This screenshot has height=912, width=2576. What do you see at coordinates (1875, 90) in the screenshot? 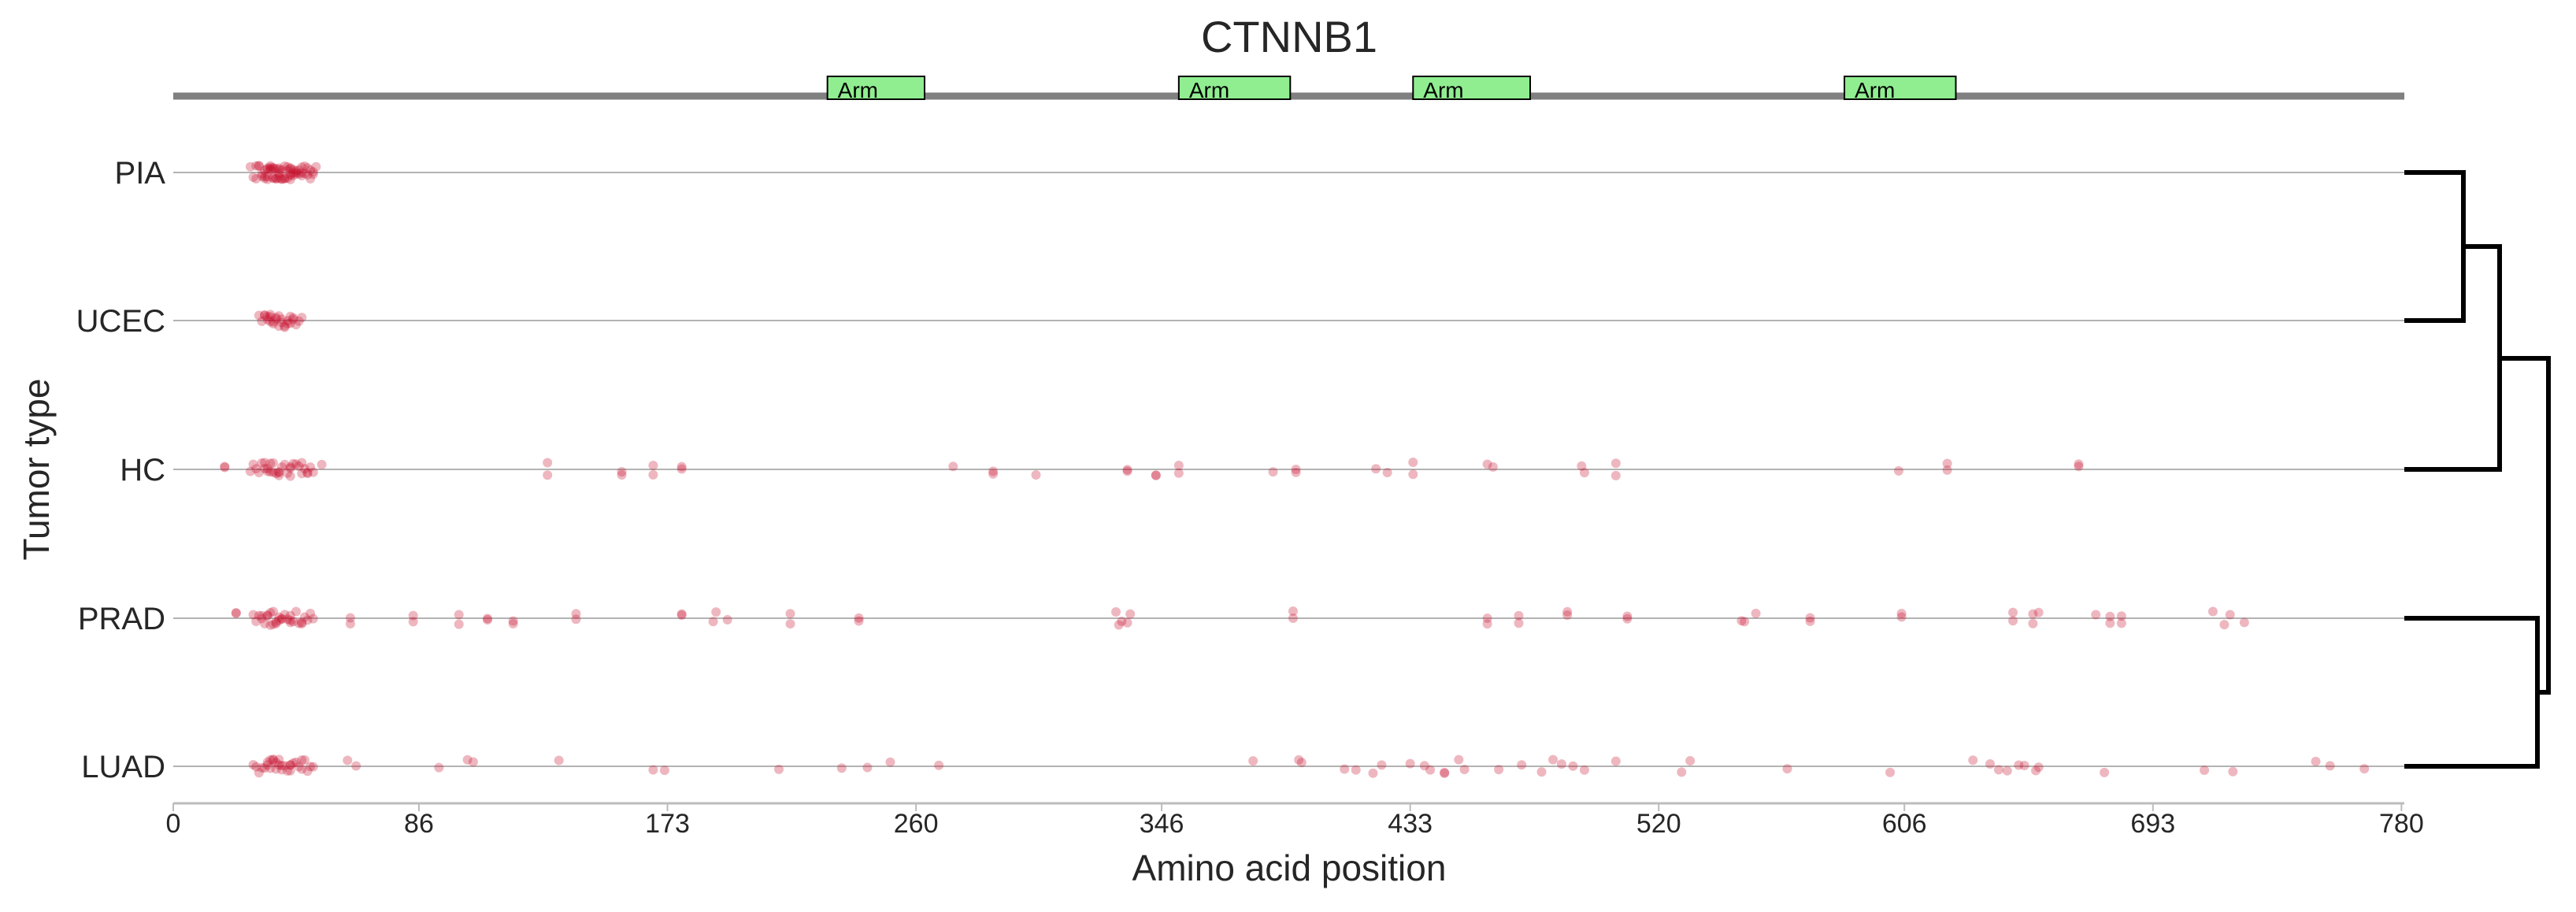
I see `domain-label-3: Arm` at bounding box center [1875, 90].